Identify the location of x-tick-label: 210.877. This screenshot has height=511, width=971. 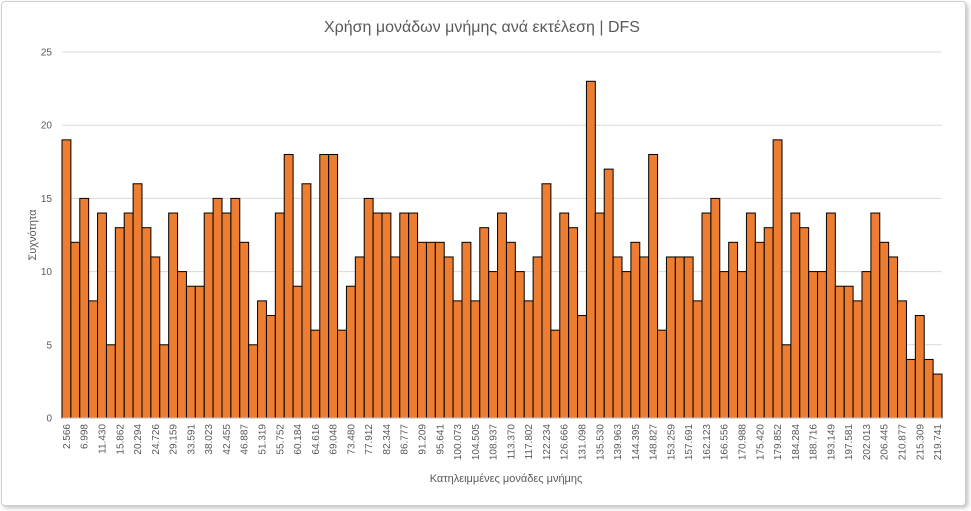
(903, 442).